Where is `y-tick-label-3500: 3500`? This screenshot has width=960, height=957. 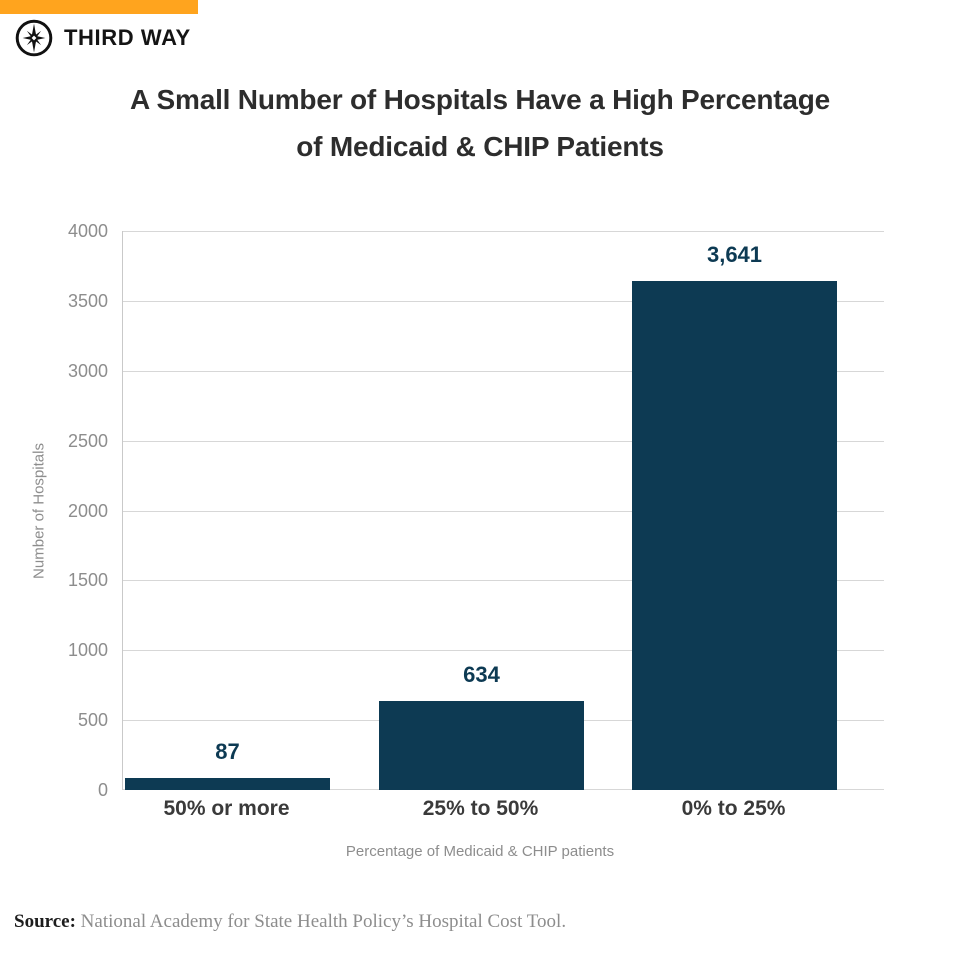 y-tick-label-3500: 3500 is located at coordinates (87, 300).